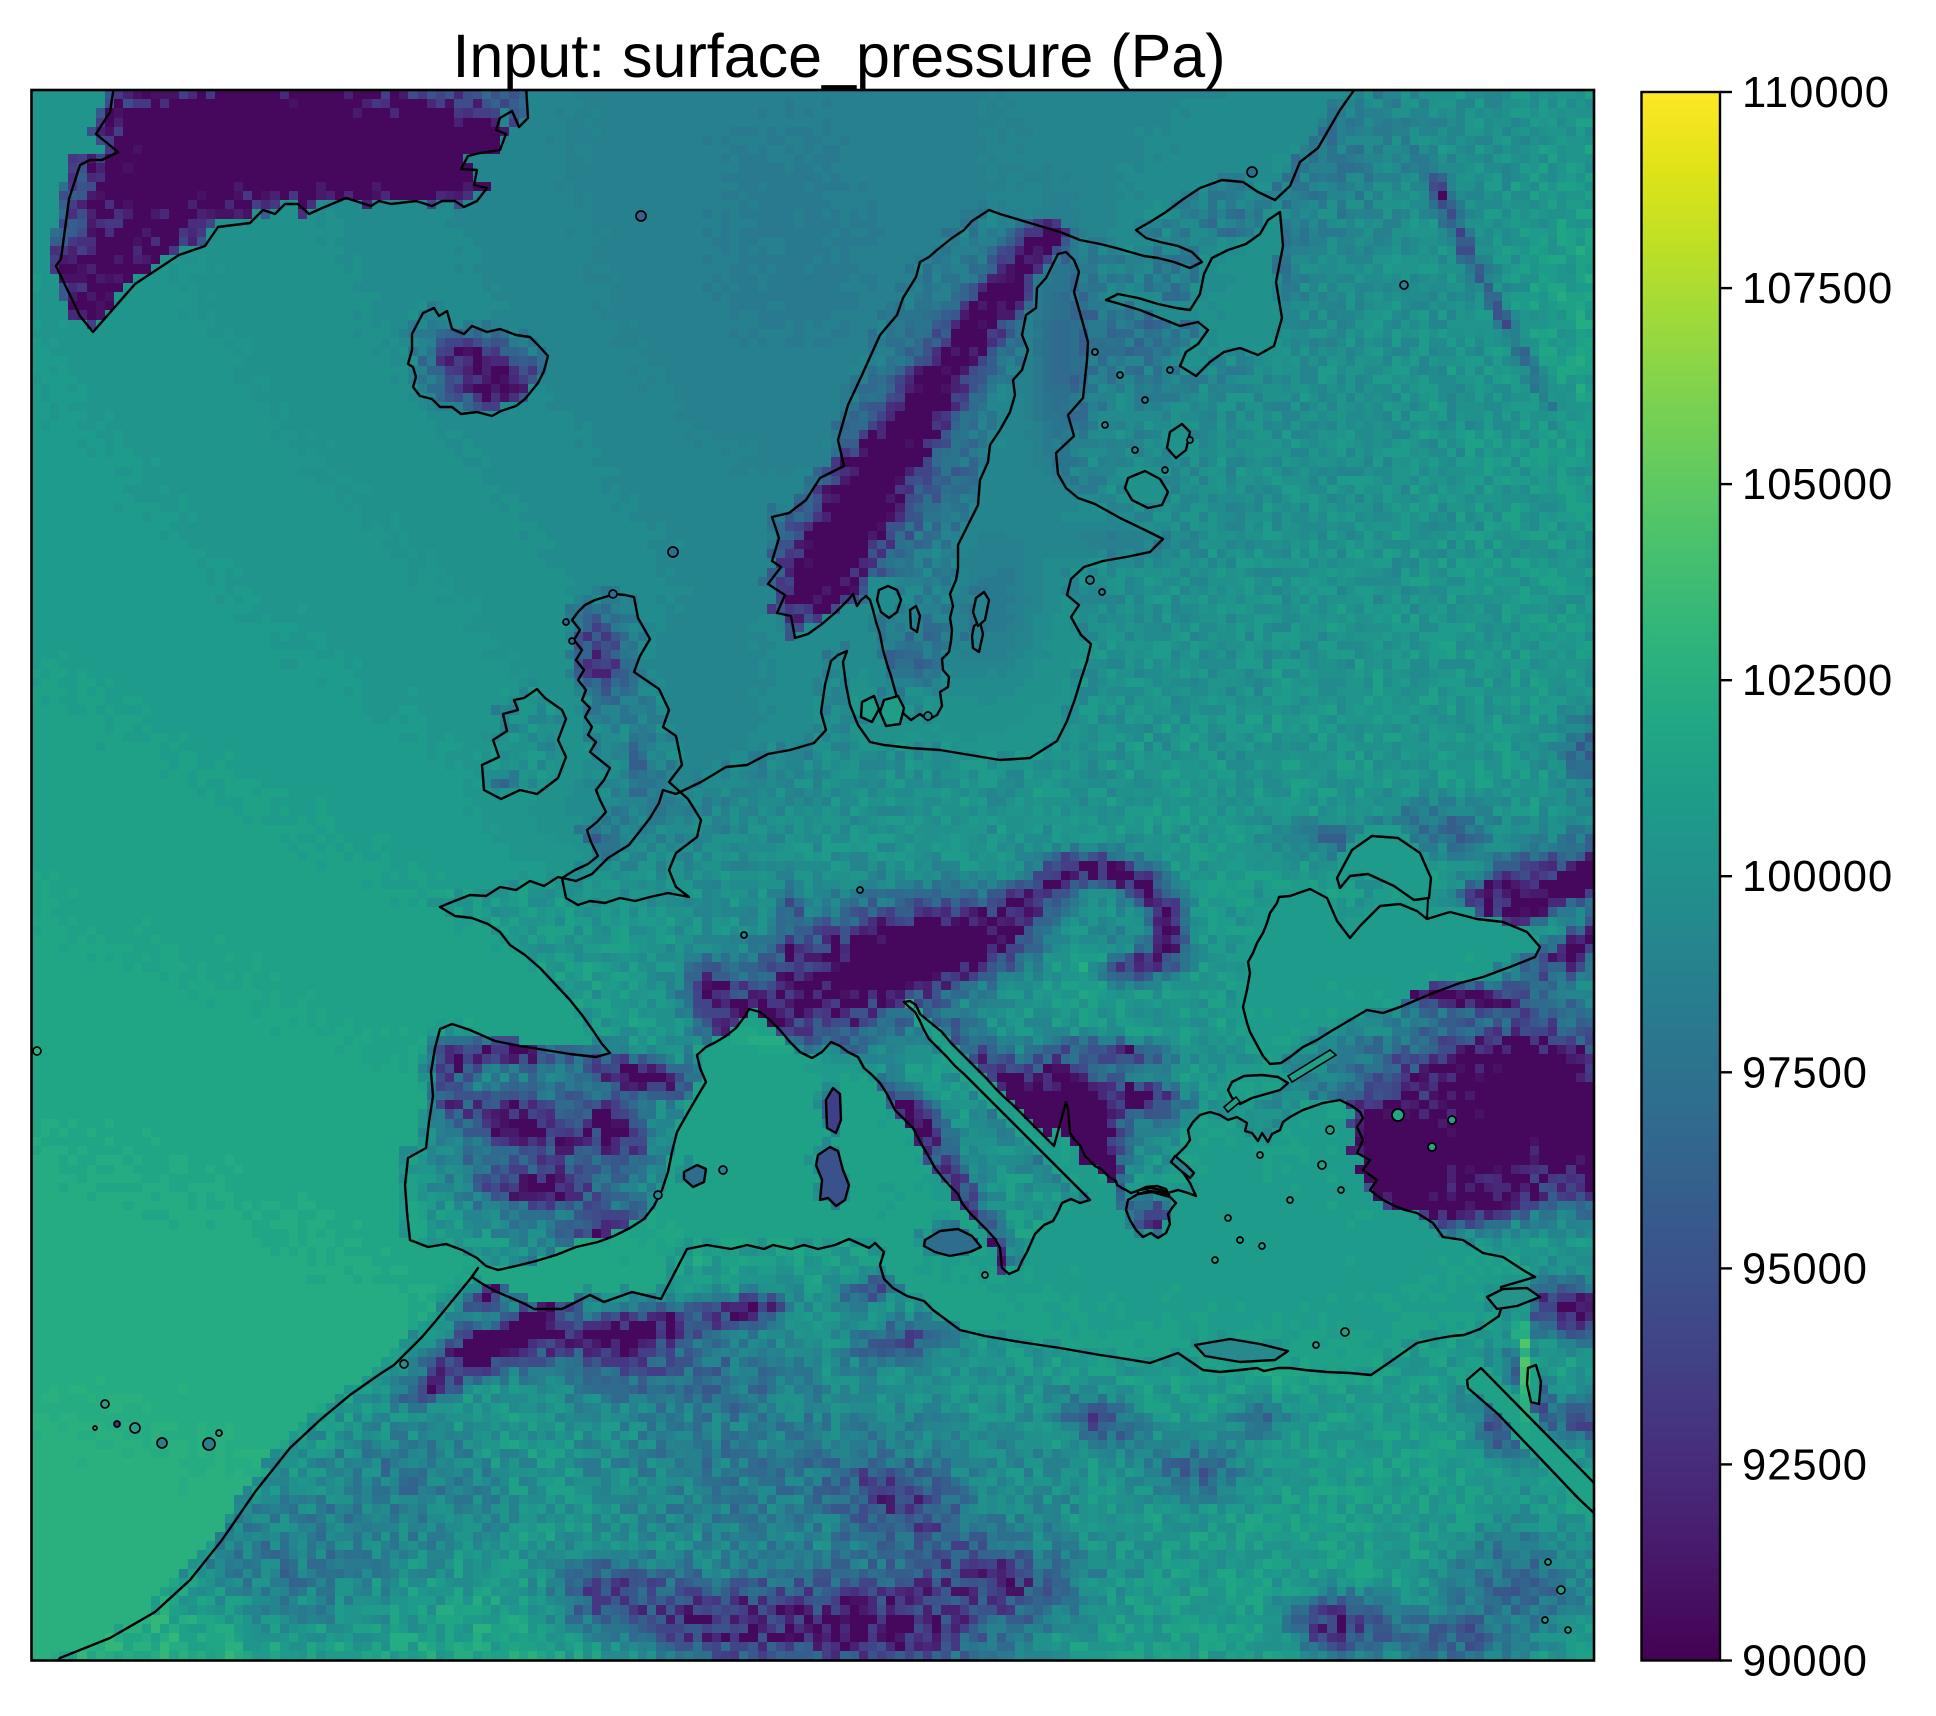  I want to click on svg-text: 90000, so click(1805, 1662).